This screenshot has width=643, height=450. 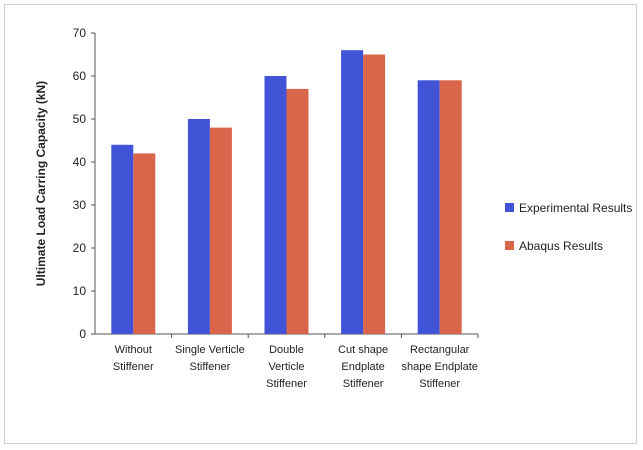 I want to click on y-tick-label: 0, so click(x=82, y=334).